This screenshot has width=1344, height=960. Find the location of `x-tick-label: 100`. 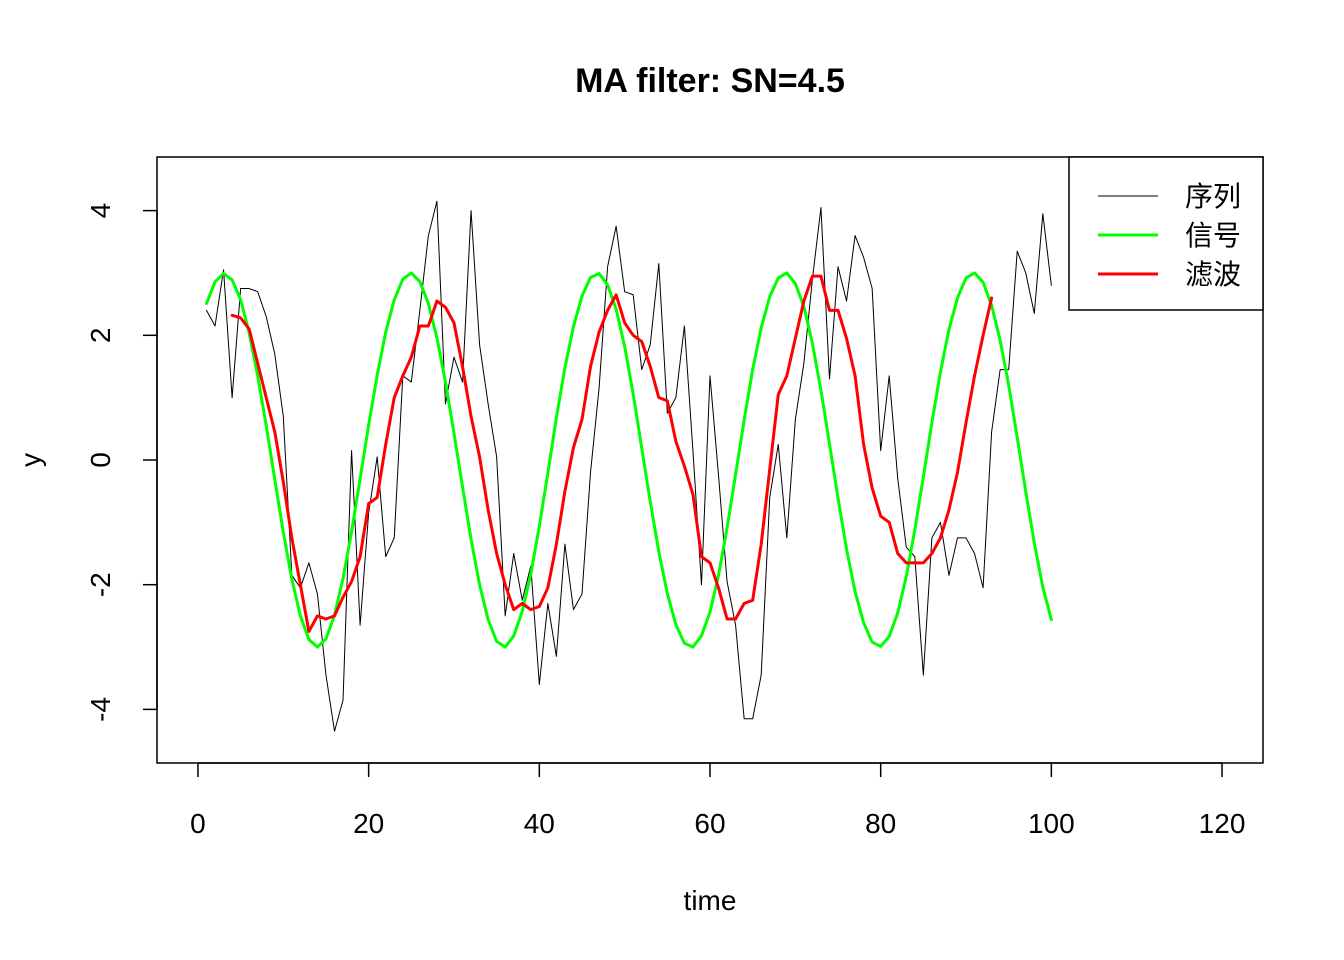

x-tick-label: 100 is located at coordinates (1051, 823).